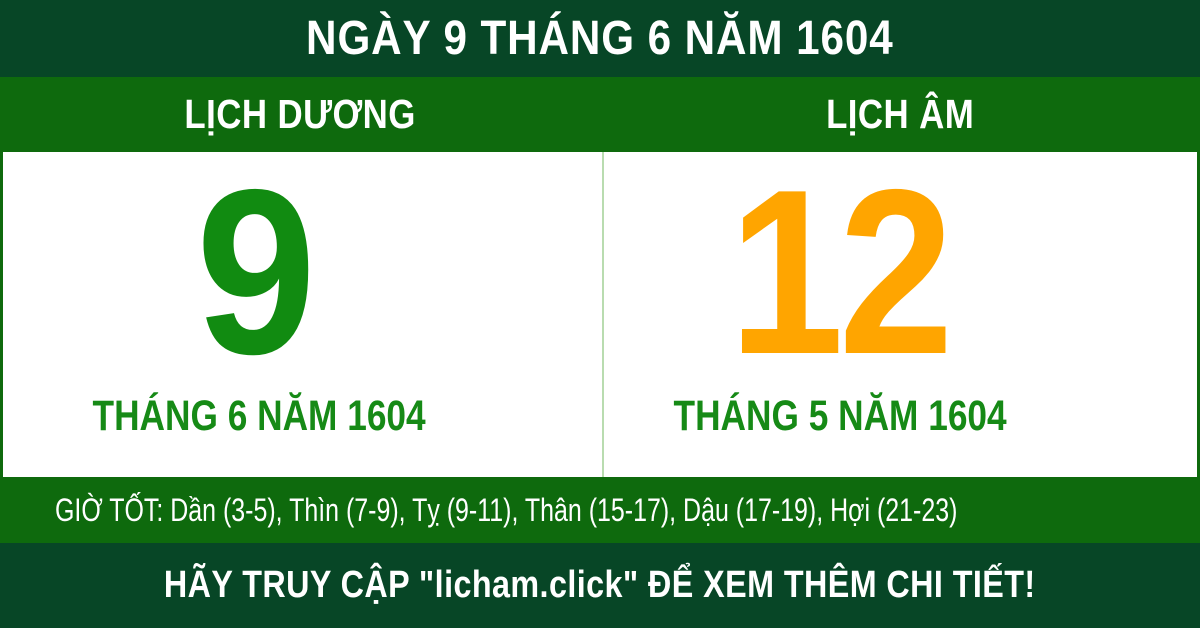 The image size is (1200, 628). What do you see at coordinates (841, 271) in the screenshot?
I see `lunar-day-digits: 12` at bounding box center [841, 271].